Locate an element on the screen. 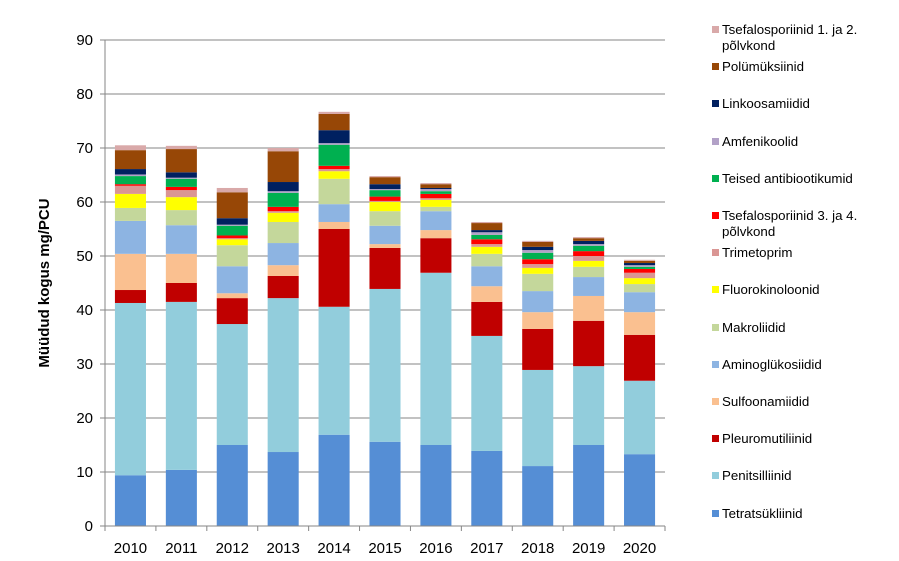  legend-label: Penitsilliinid is located at coordinates (757, 476).